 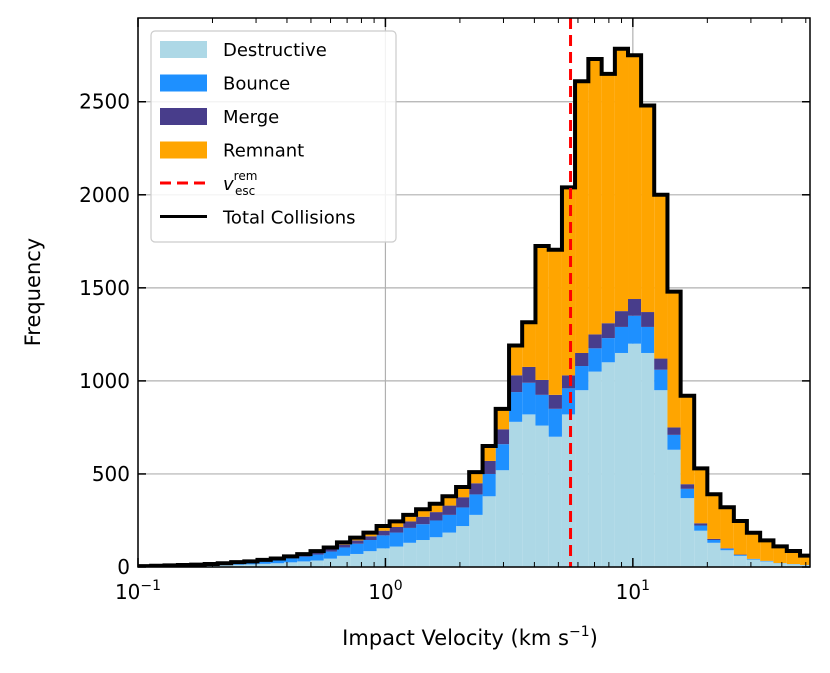 What do you see at coordinates (228, 184) in the screenshot?
I see `legend-label-main: v` at bounding box center [228, 184].